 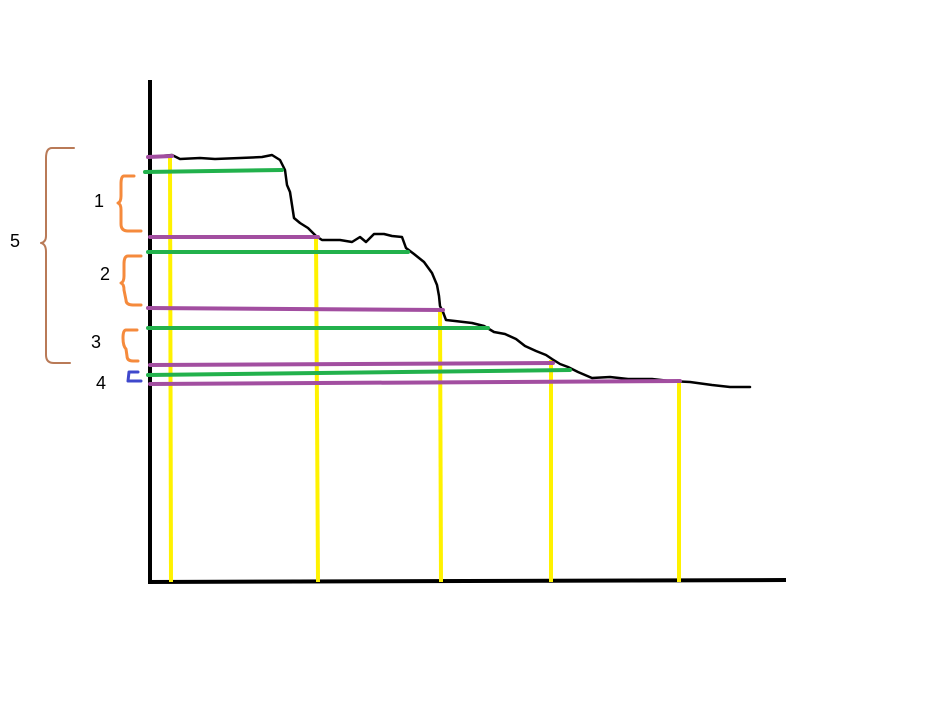 What do you see at coordinates (105, 274) in the screenshot?
I see `label-2: 2` at bounding box center [105, 274].